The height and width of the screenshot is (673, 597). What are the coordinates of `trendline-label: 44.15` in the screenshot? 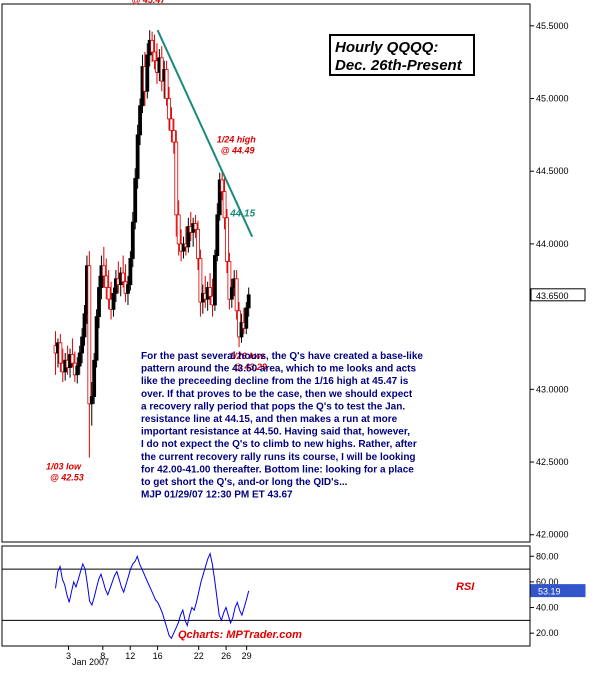 It's located at (242, 214).